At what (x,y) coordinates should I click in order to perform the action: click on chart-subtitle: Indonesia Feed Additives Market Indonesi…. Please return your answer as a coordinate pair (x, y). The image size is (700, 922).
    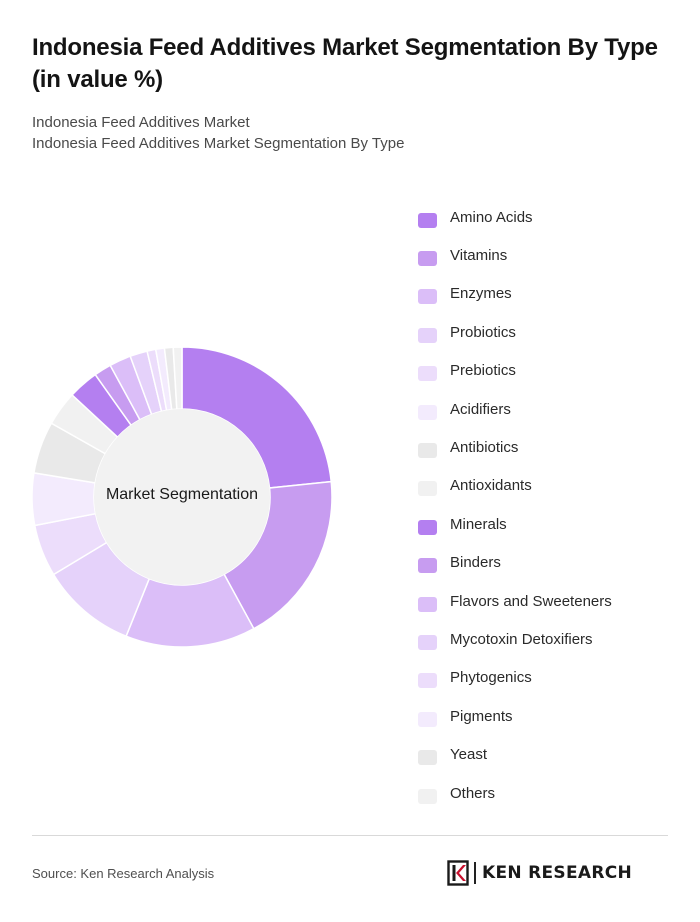
    Looking at the image, I should click on (342, 133).